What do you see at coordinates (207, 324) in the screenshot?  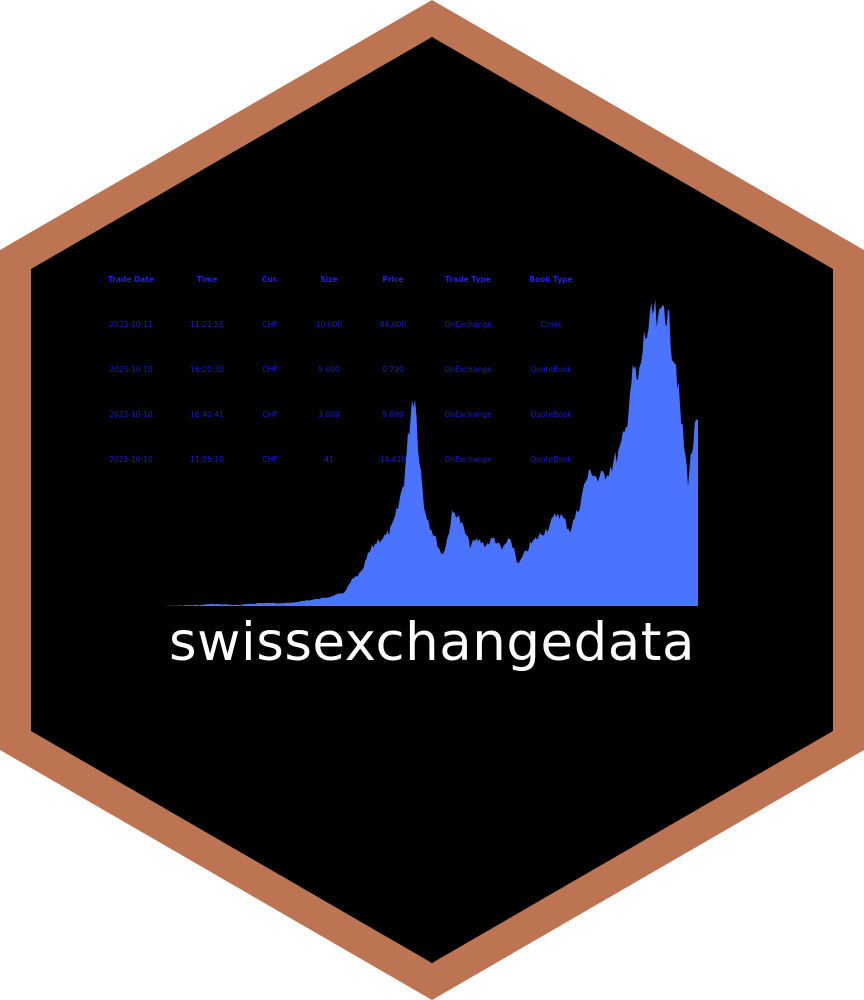 I see `cell-time: 11:21:55` at bounding box center [207, 324].